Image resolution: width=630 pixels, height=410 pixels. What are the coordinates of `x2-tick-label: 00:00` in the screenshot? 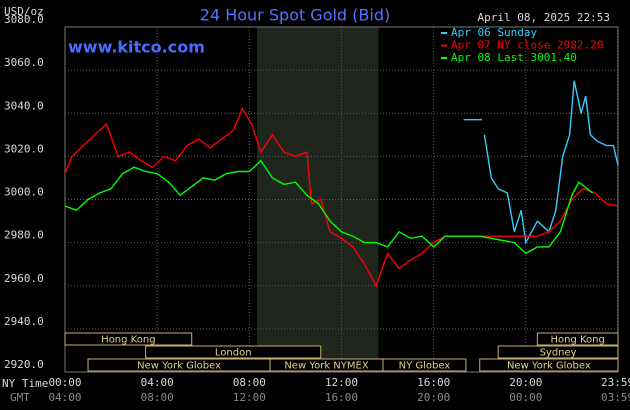 It's located at (525, 397).